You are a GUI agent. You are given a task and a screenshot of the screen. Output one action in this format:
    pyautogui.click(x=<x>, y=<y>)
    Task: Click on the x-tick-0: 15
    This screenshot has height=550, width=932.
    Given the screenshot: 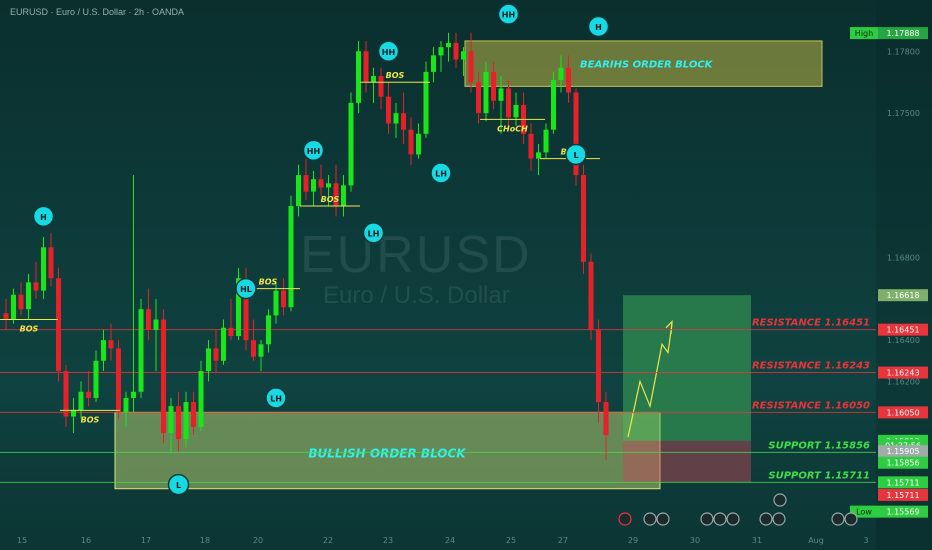 What is the action you would take?
    pyautogui.click(x=22, y=540)
    